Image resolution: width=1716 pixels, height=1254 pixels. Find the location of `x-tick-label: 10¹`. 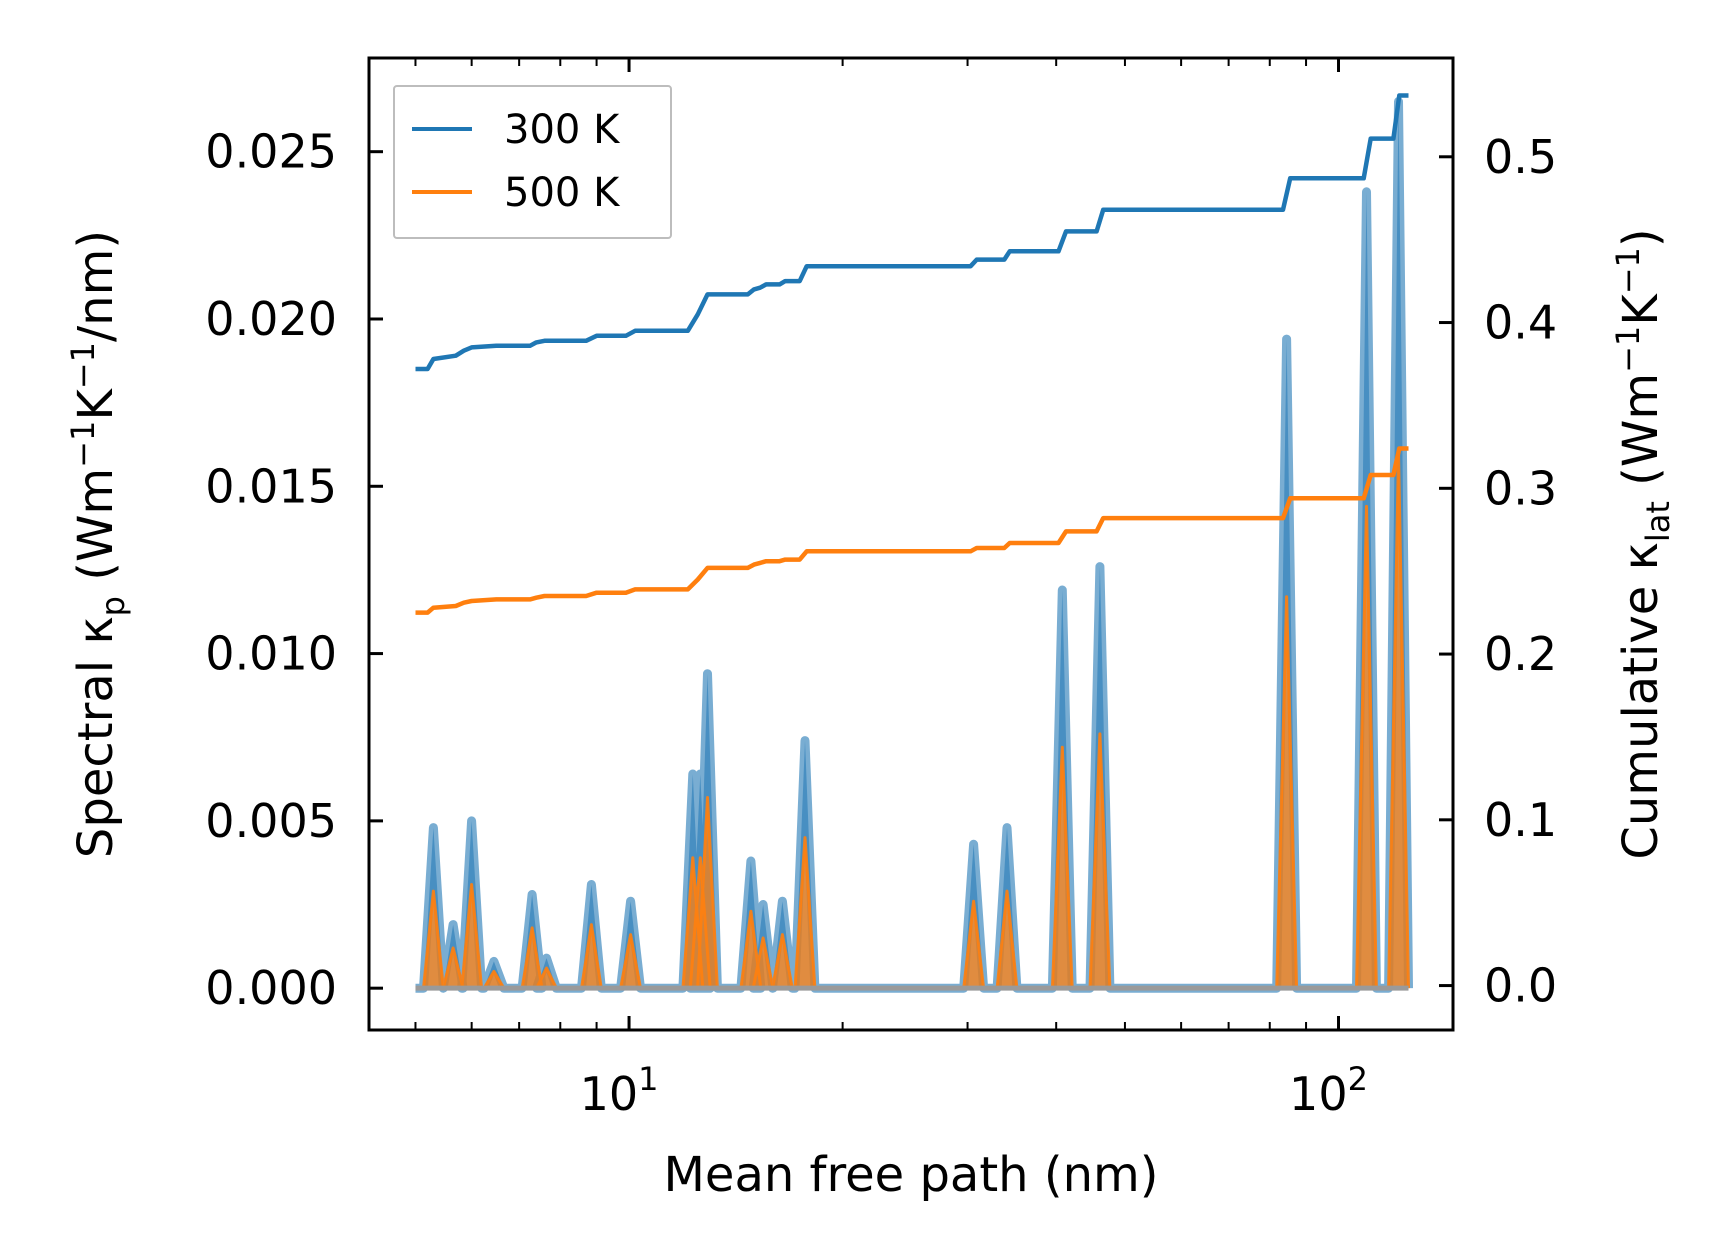

x-tick-label: 10¹ is located at coordinates (619, 1090).